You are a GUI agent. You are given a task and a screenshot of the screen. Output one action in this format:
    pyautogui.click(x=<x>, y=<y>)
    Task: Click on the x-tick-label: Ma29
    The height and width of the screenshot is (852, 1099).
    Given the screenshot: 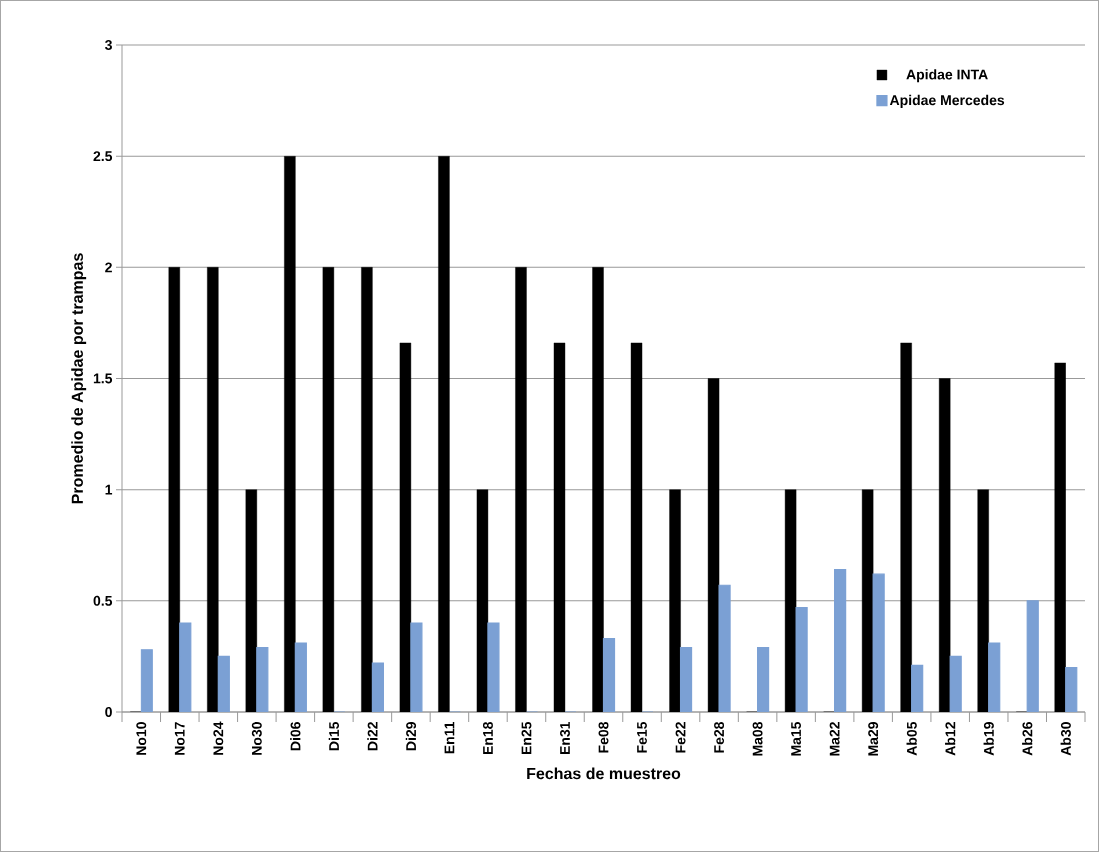 What is the action you would take?
    pyautogui.click(x=873, y=739)
    